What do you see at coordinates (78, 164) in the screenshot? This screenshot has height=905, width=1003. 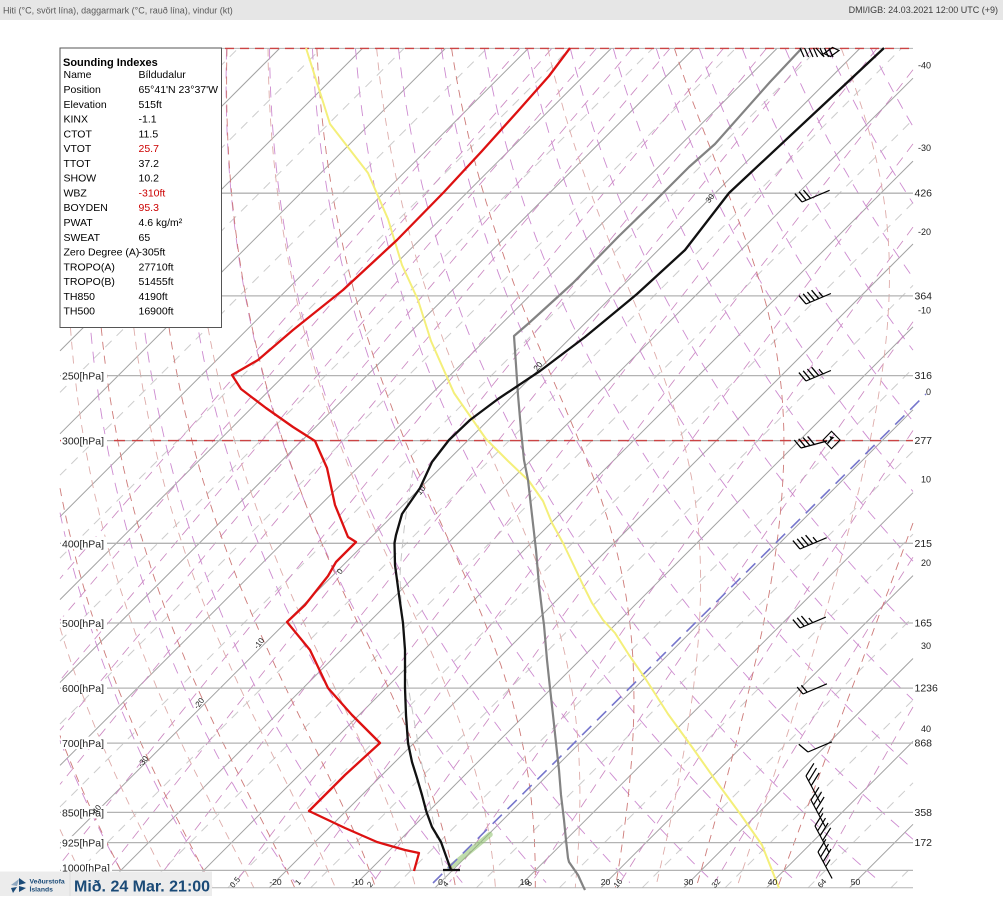 I see `svg-text: TTOT` at bounding box center [78, 164].